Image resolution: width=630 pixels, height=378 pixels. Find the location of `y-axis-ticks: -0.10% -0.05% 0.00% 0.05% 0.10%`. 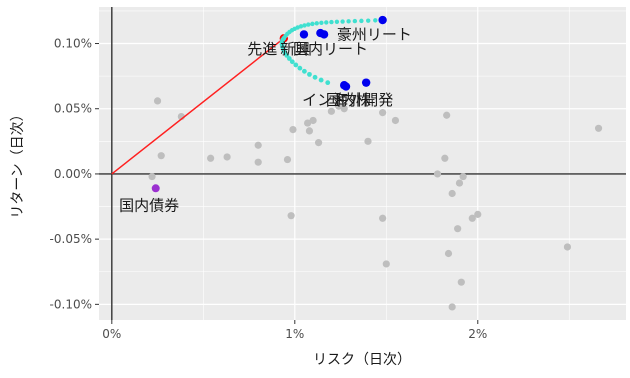

y-axis-ticks: -0.10% -0.05% 0.00% 0.05% 0.10% is located at coordinates (74, 174).